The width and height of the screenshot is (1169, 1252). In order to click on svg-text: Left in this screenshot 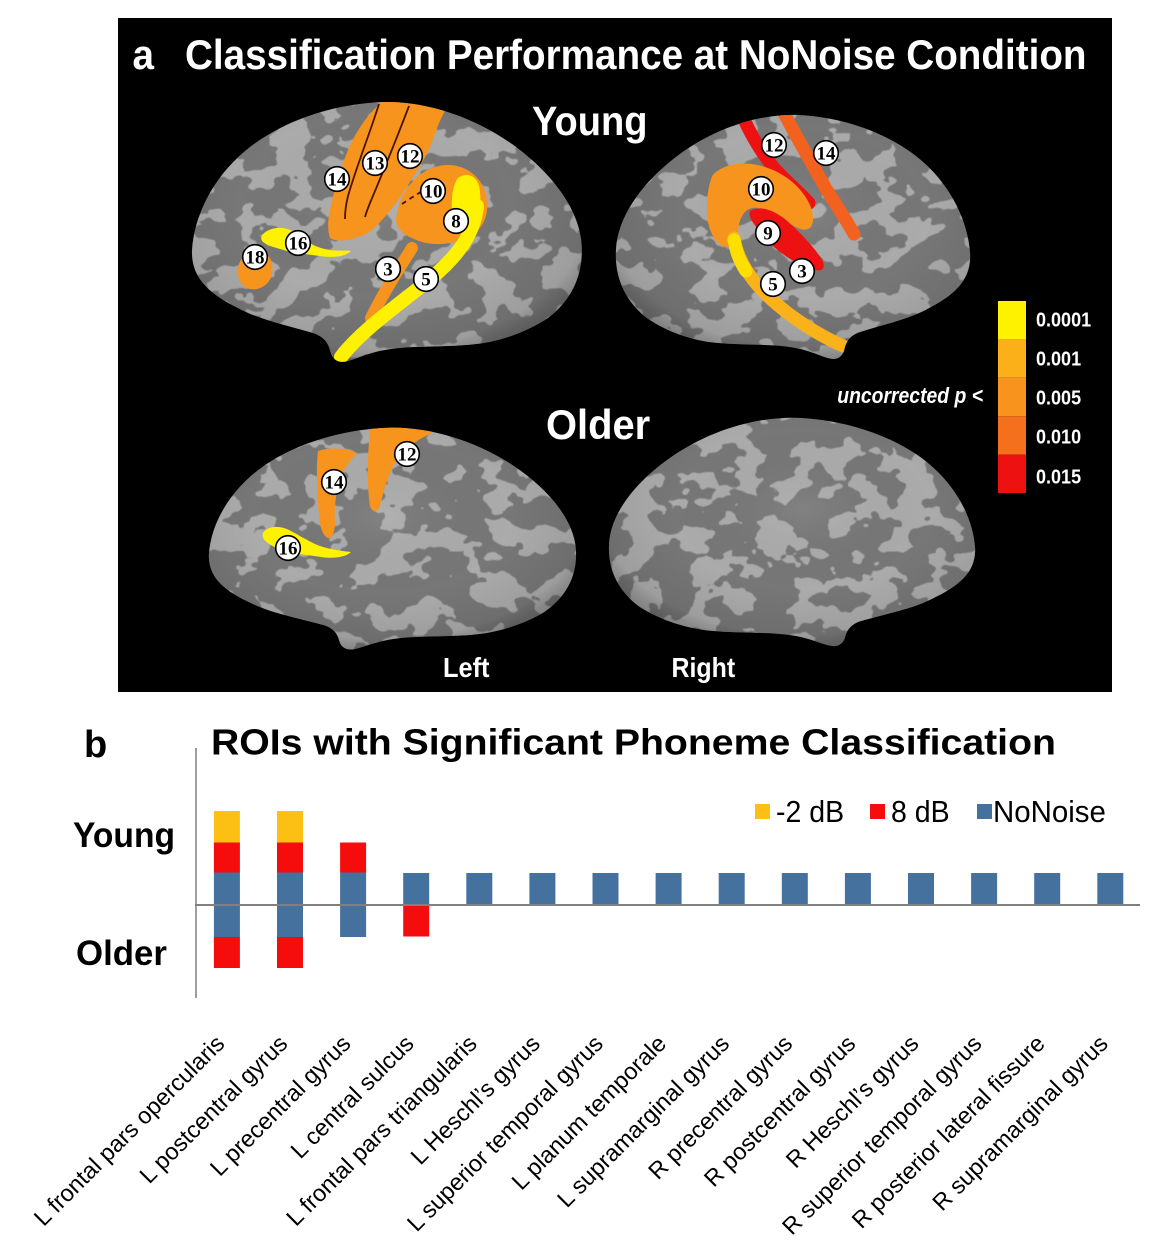, I will do `click(466, 667)`.